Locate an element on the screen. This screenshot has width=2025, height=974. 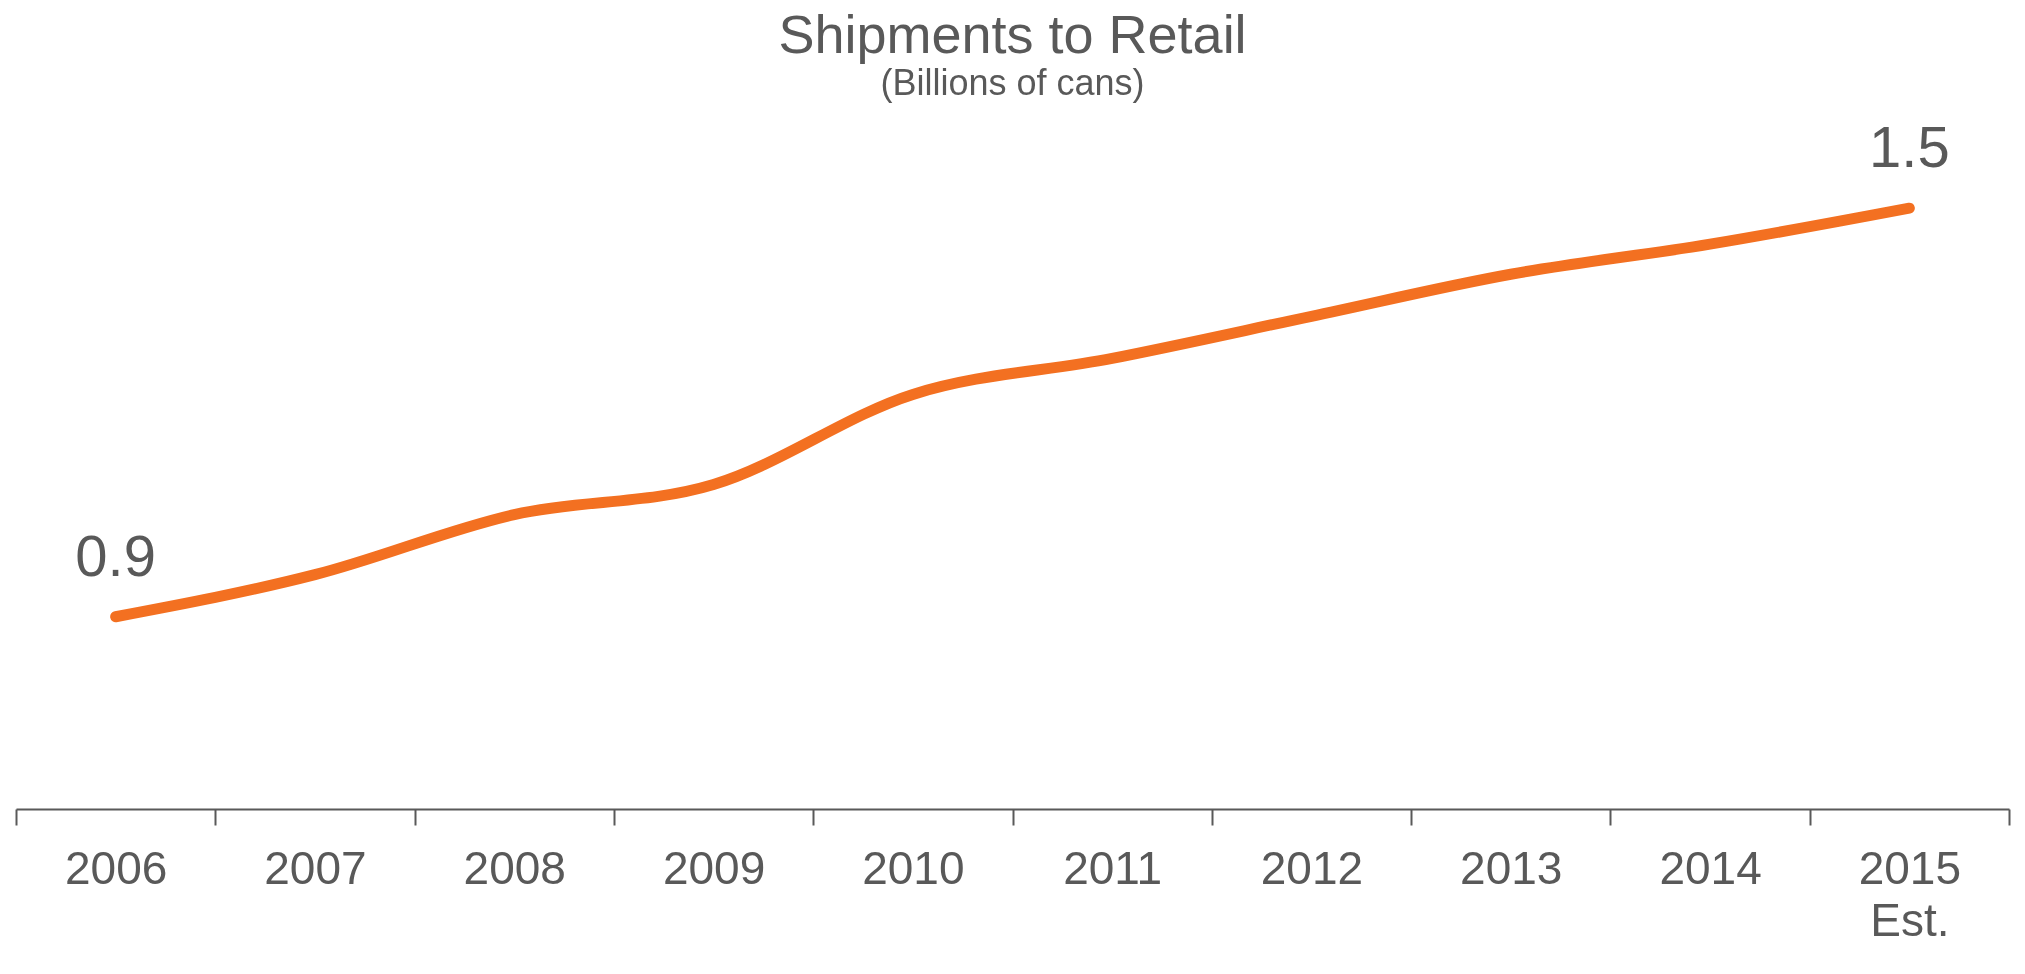
x-tick-label: 2010 is located at coordinates (913, 867).